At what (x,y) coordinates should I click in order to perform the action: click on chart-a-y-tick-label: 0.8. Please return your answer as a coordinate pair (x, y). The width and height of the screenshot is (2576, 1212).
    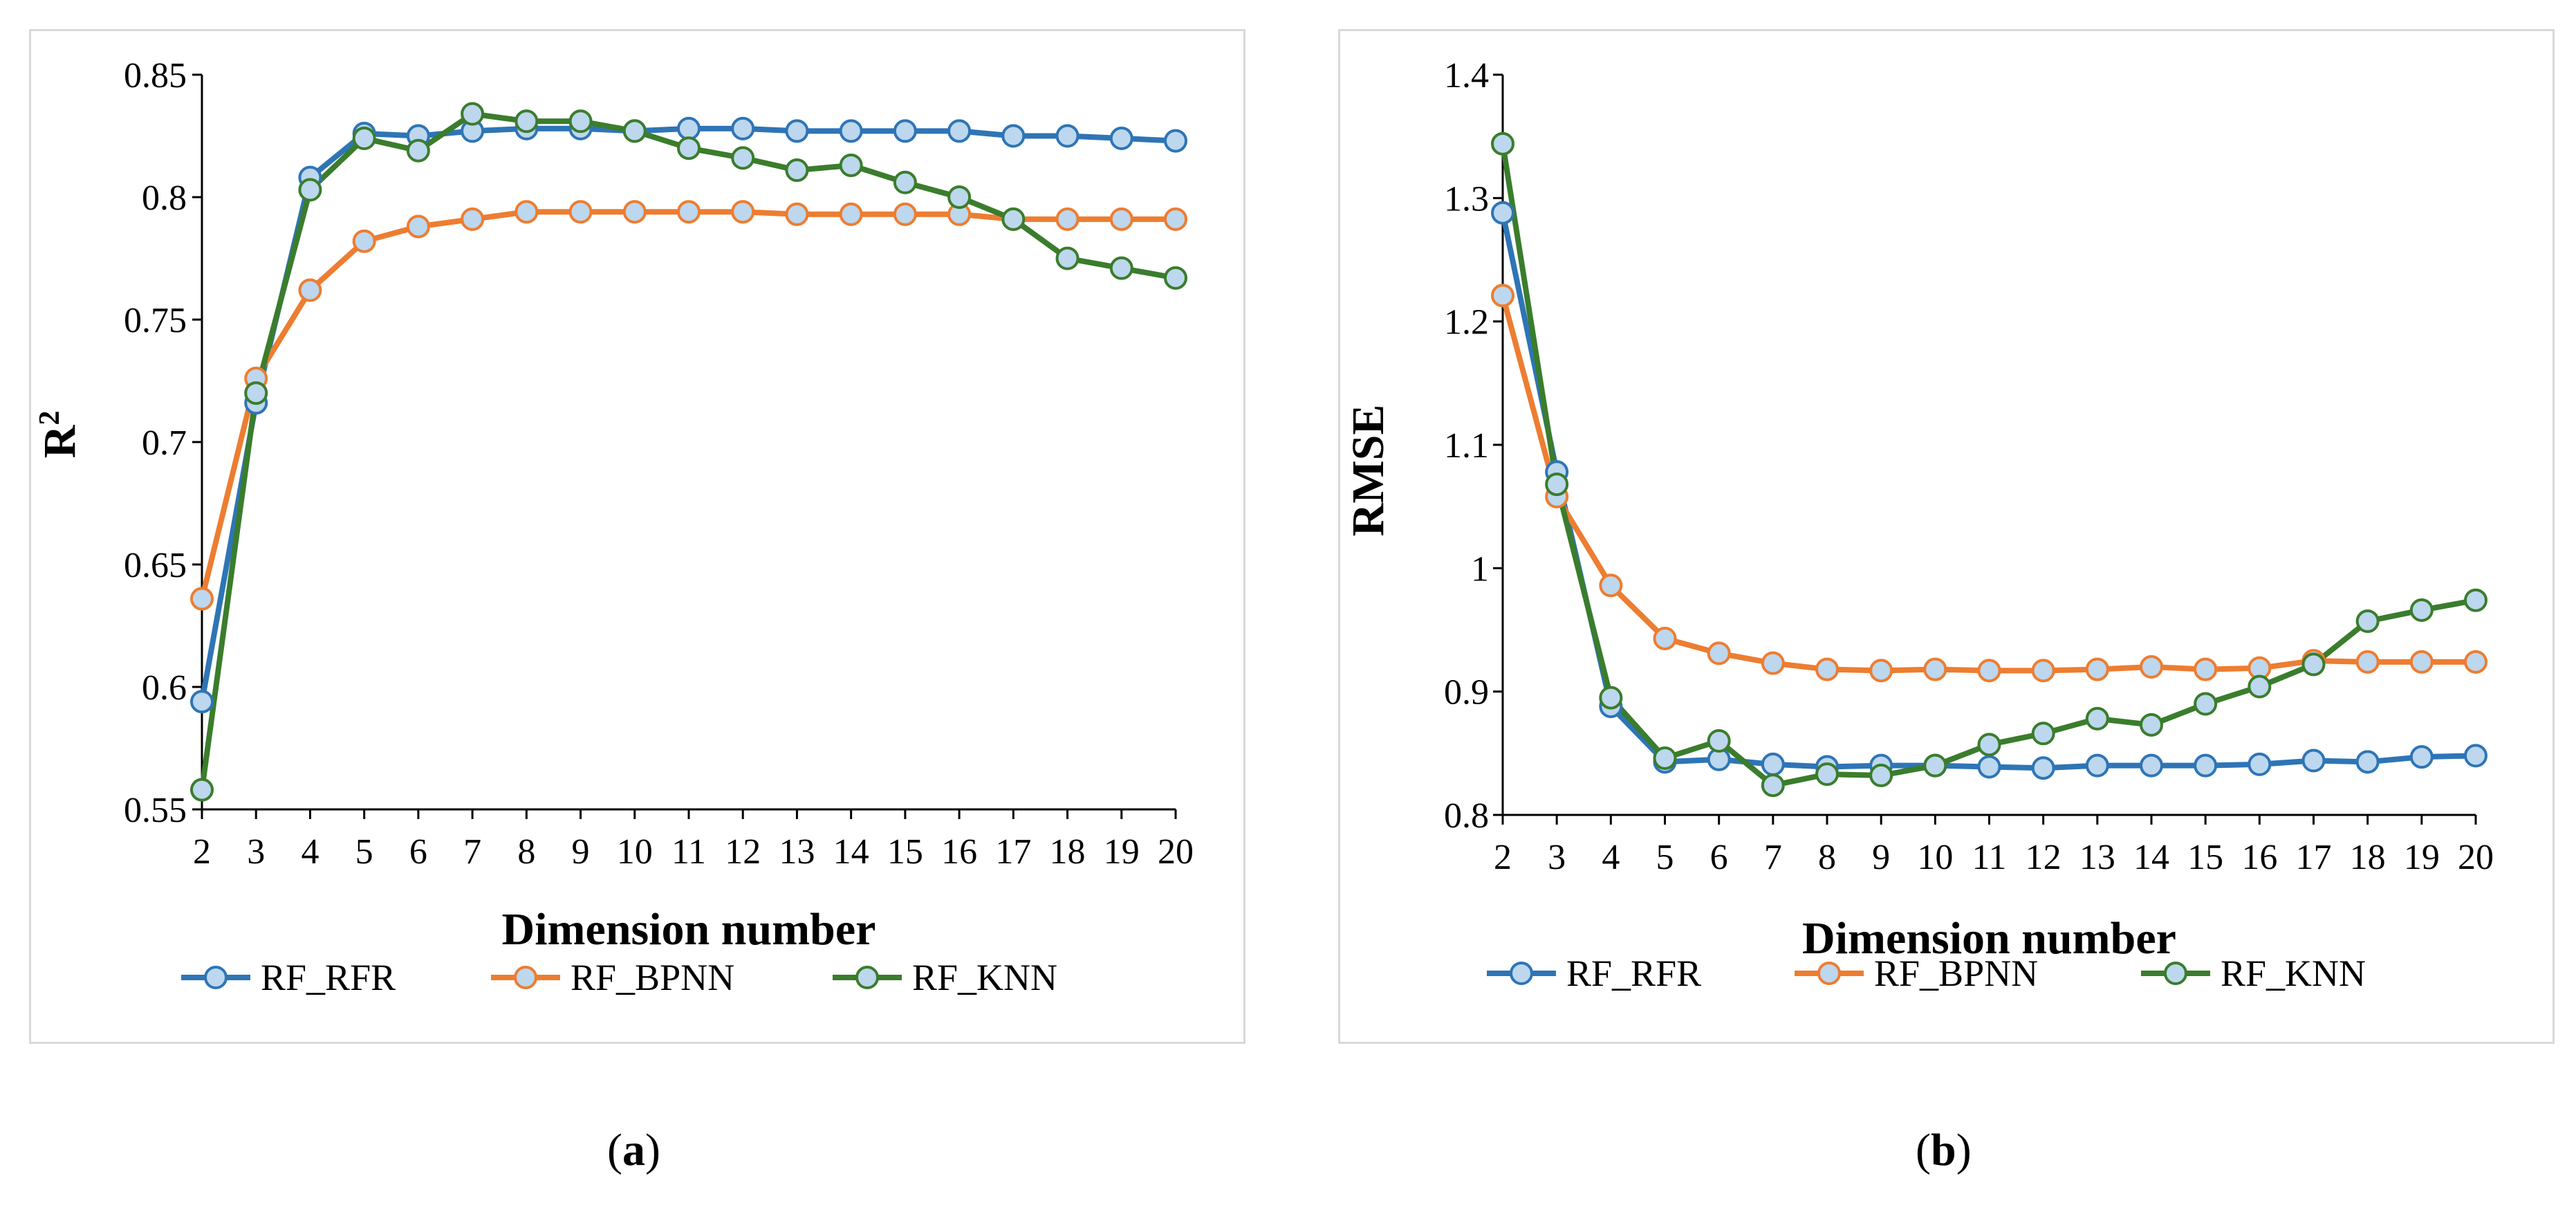
    Looking at the image, I should click on (165, 198).